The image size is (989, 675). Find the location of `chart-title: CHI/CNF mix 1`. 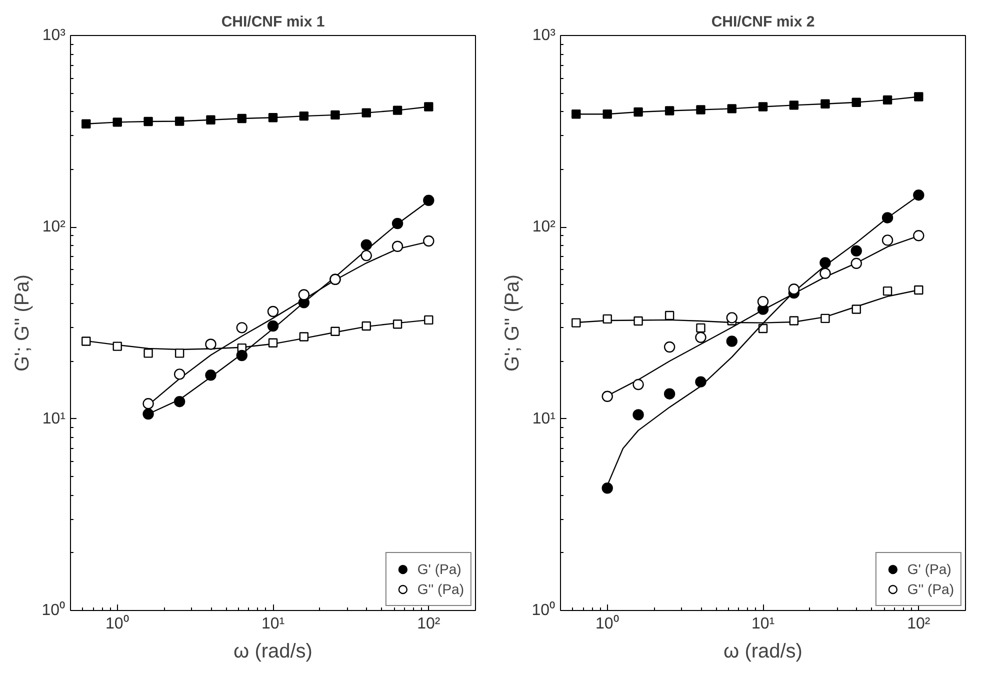

chart-title: CHI/CNF mix 1 is located at coordinates (273, 22).